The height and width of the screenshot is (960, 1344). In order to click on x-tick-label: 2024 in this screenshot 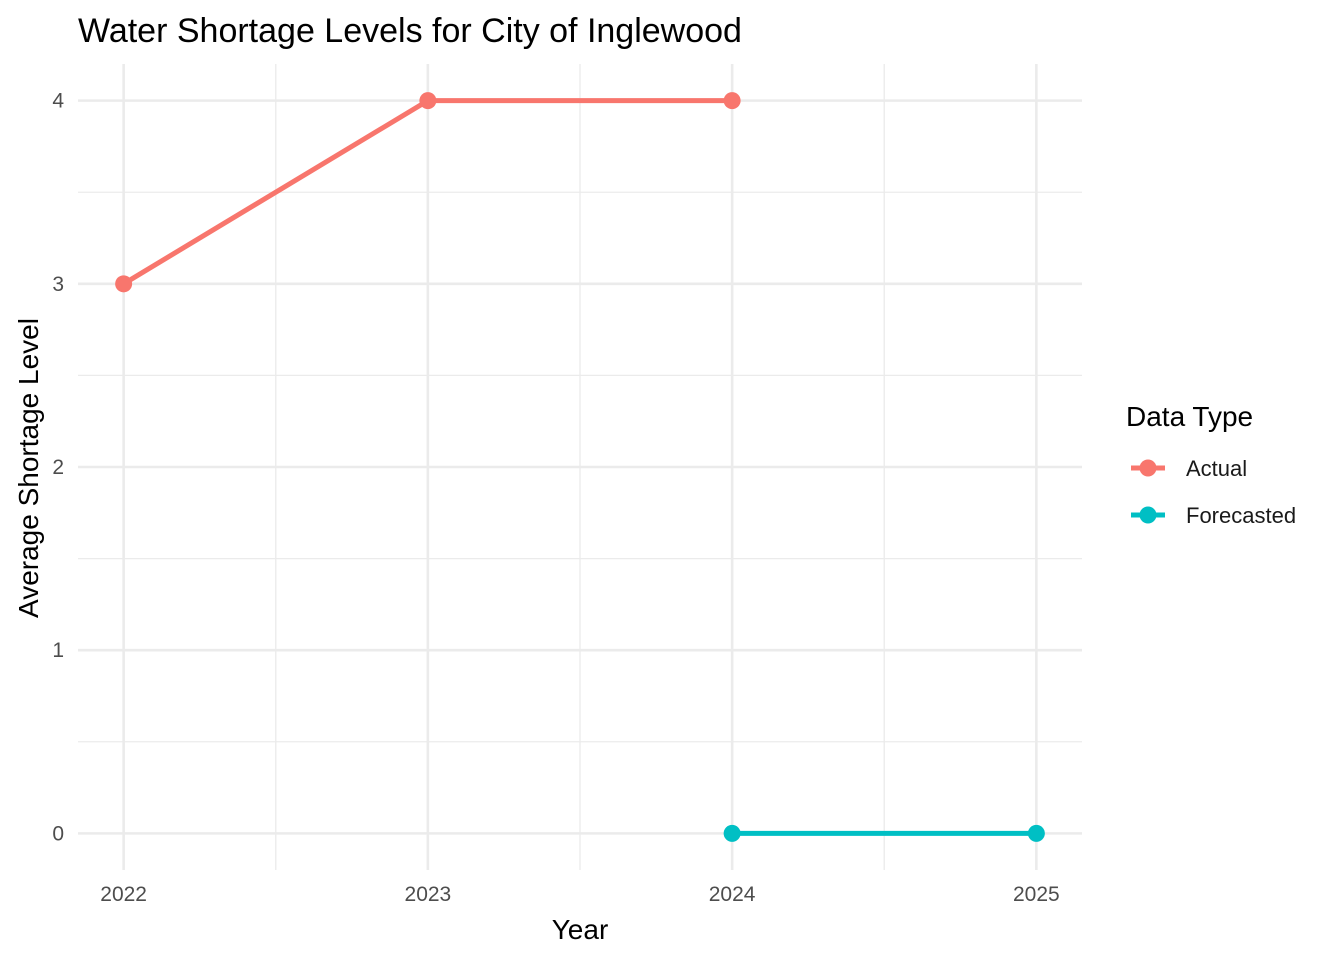, I will do `click(732, 894)`.